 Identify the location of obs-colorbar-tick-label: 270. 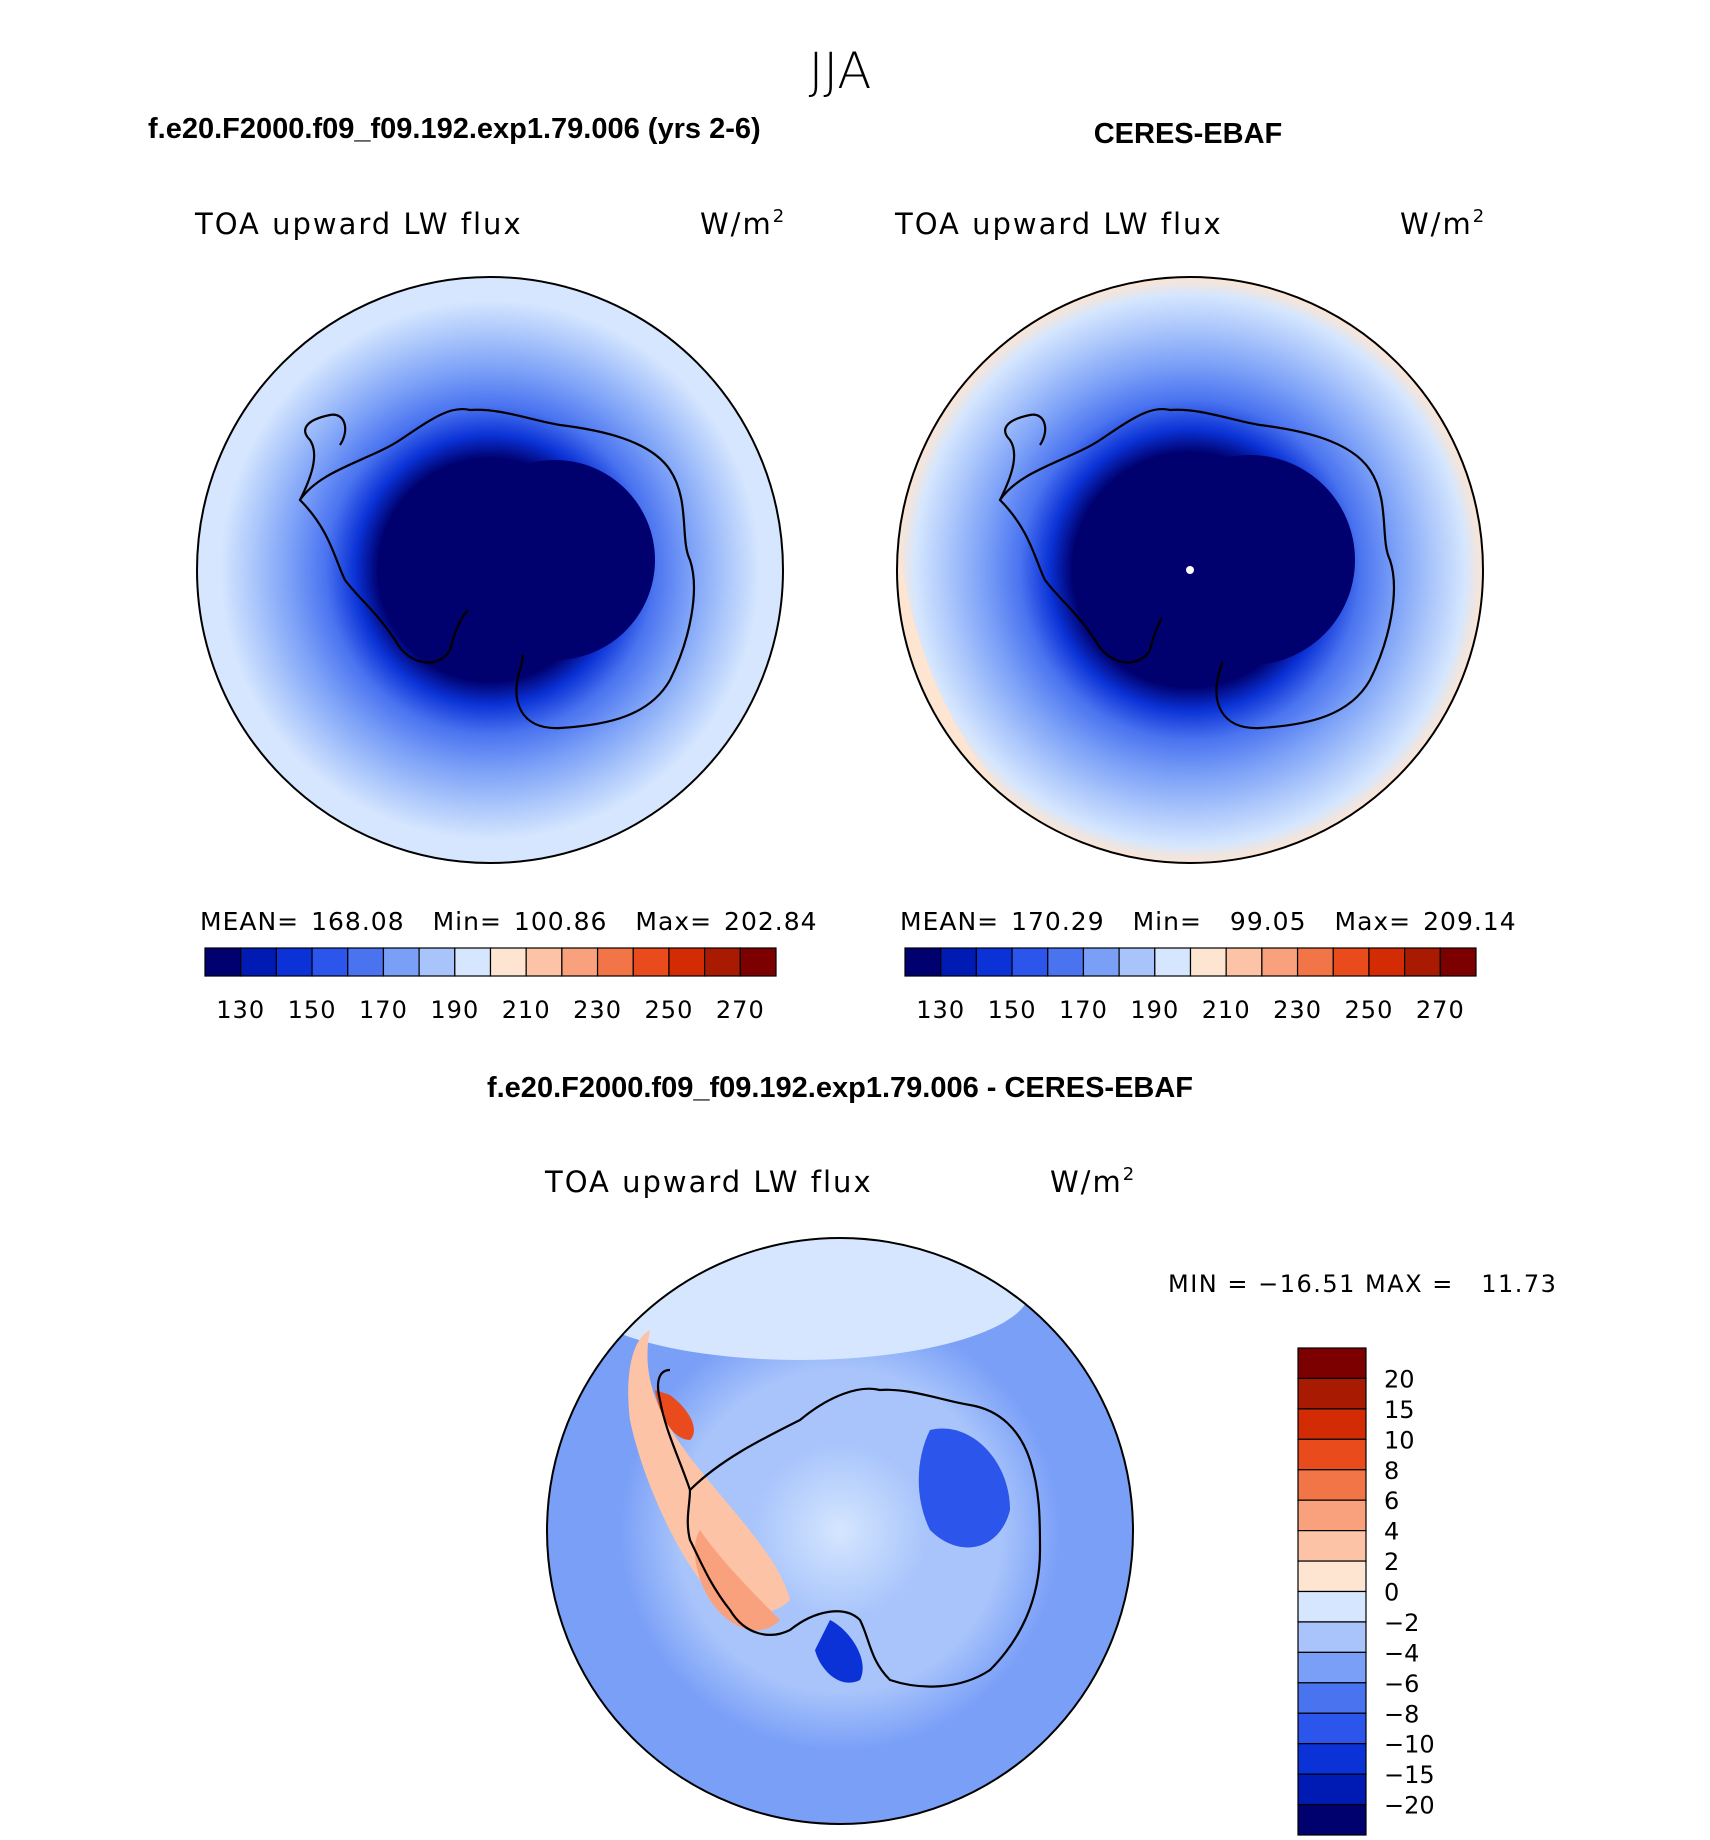
(1440, 1010).